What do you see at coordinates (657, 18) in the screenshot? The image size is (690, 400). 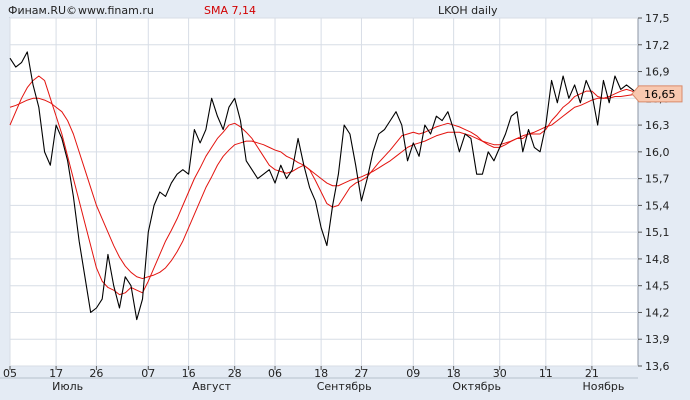 I see `y-tick-label: 17,5` at bounding box center [657, 18].